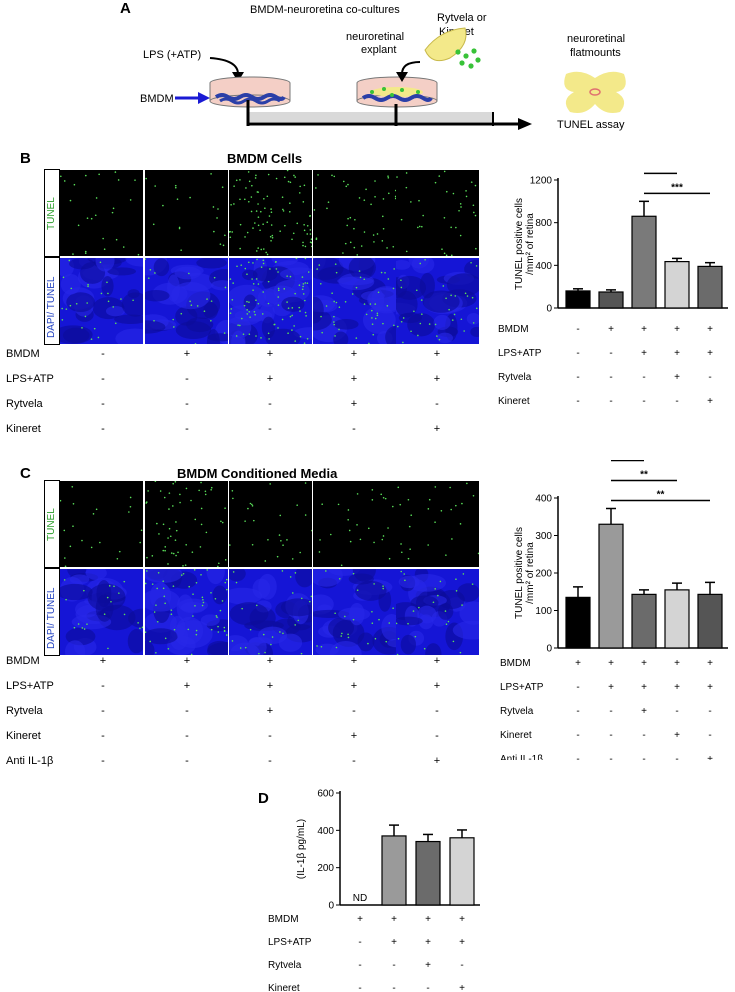 The image size is (735, 992). What do you see at coordinates (519, 244) in the screenshot?
I see `y-axis-label: TUNEL positive cells` at bounding box center [519, 244].